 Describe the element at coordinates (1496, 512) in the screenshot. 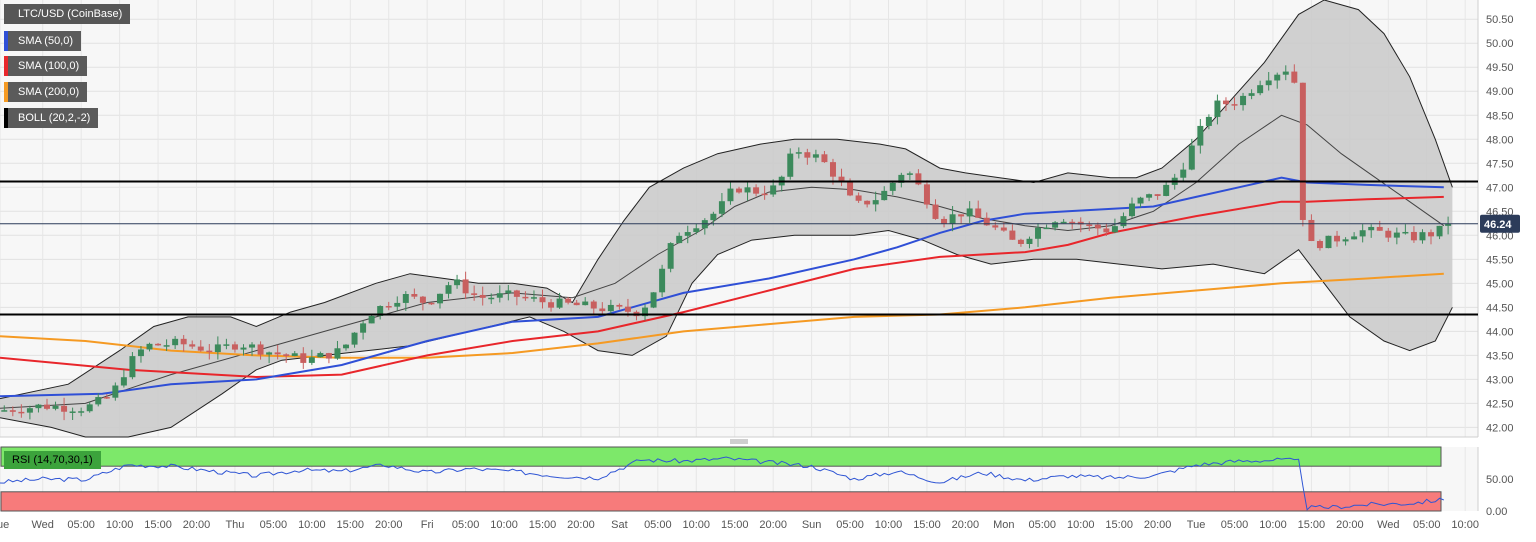

I see `rsi-y-tick-label: 0.00` at that location.